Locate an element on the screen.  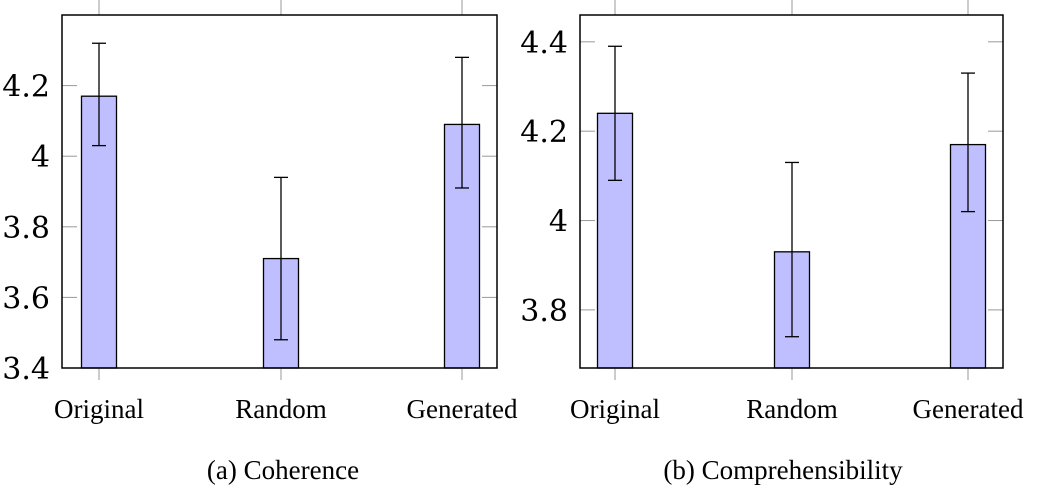
y-tick-label: 3.6 is located at coordinates (26, 298).